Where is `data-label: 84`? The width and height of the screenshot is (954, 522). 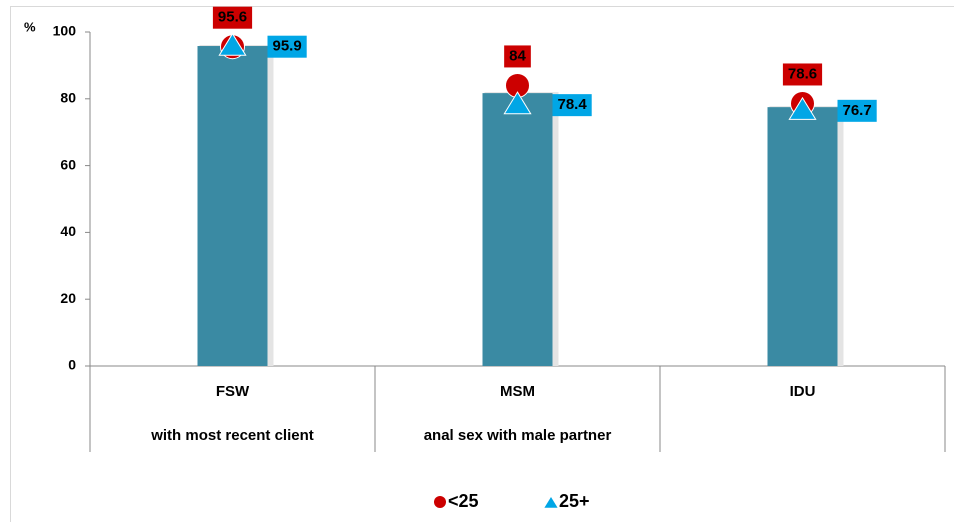
data-label: 84 is located at coordinates (517, 55).